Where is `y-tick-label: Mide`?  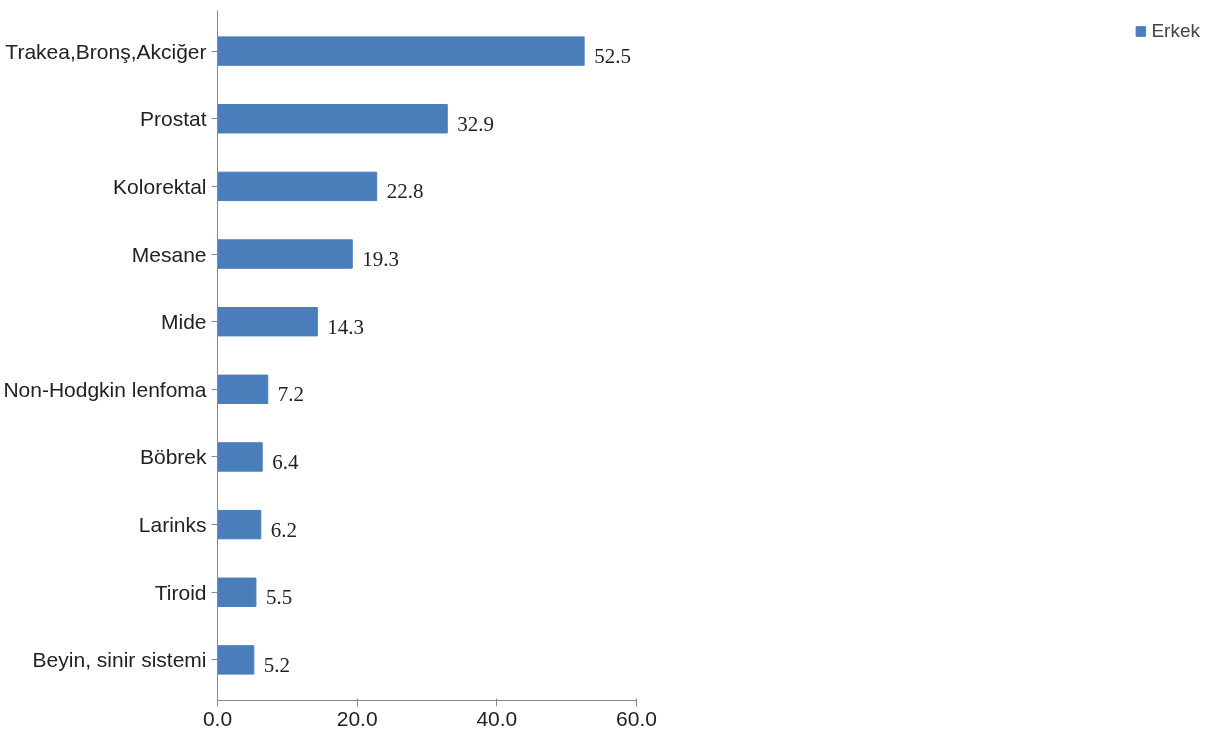
y-tick-label: Mide is located at coordinates (183, 322).